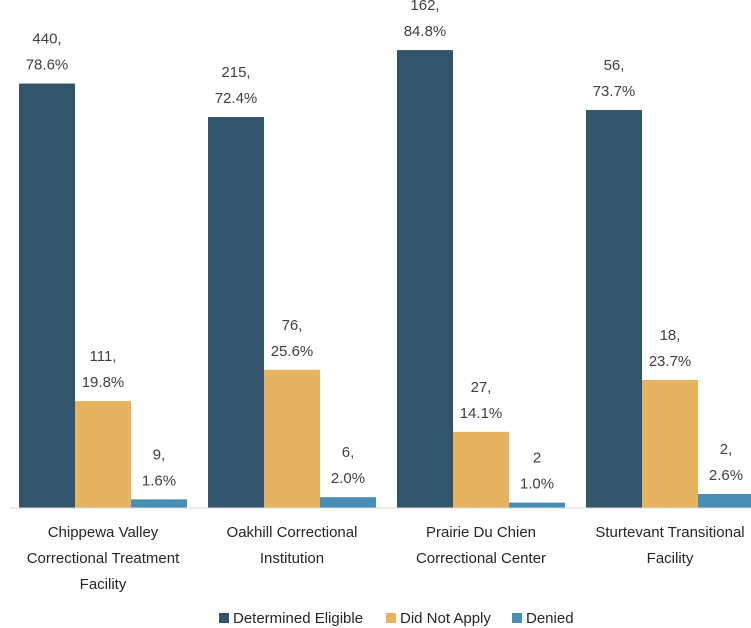 Image resolution: width=751 pixels, height=628 pixels. What do you see at coordinates (669, 545) in the screenshot?
I see `category-label-4: Sturtevant Transitional Facility` at bounding box center [669, 545].